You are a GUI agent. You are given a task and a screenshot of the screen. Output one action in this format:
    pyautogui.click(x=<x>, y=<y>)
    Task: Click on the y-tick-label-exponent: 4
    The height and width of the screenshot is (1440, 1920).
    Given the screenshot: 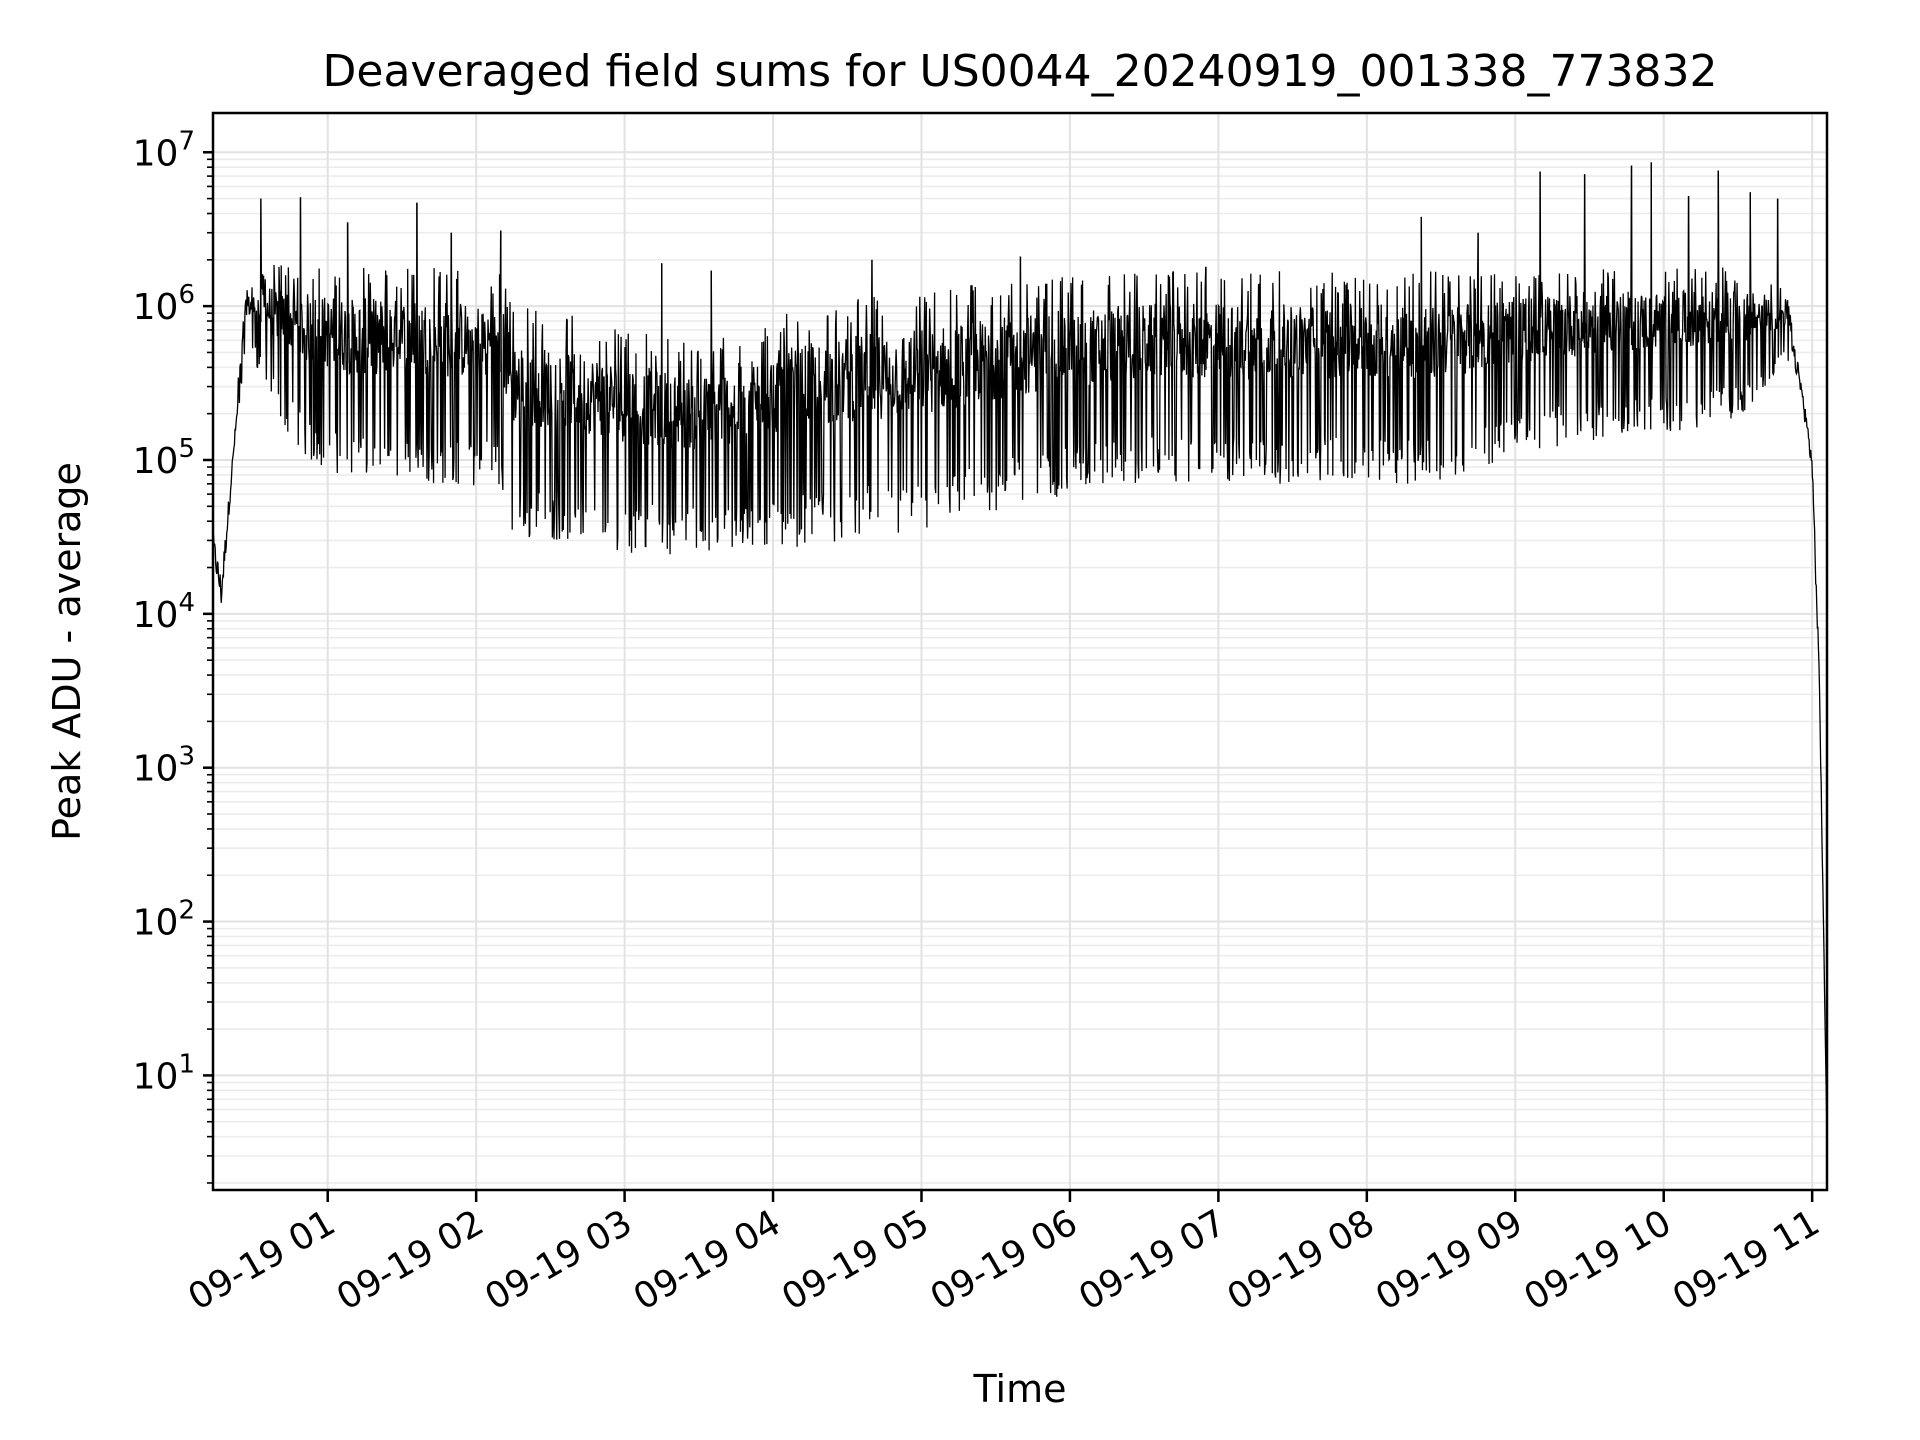 What is the action you would take?
    pyautogui.click(x=186, y=603)
    